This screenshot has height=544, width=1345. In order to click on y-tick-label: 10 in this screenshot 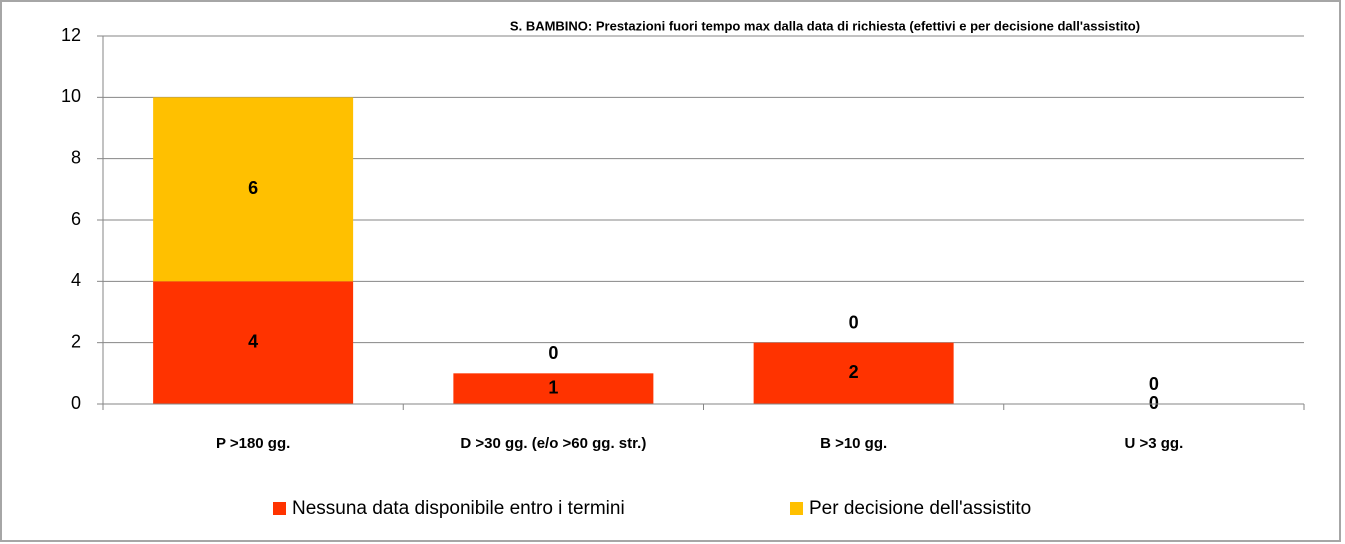, I will do `click(71, 96)`.